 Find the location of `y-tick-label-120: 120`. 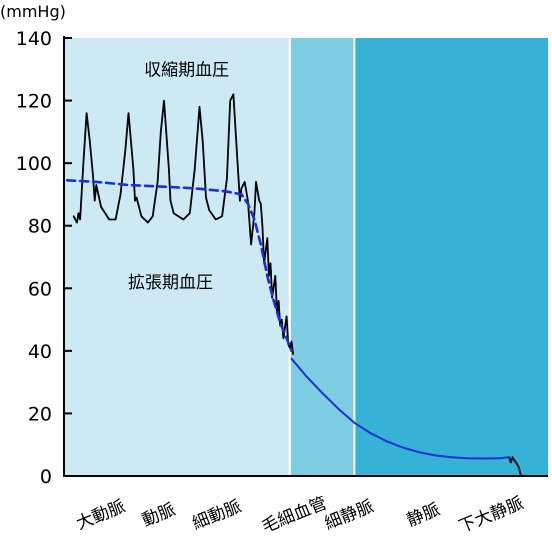

y-tick-label-120: 120 is located at coordinates (34, 102).